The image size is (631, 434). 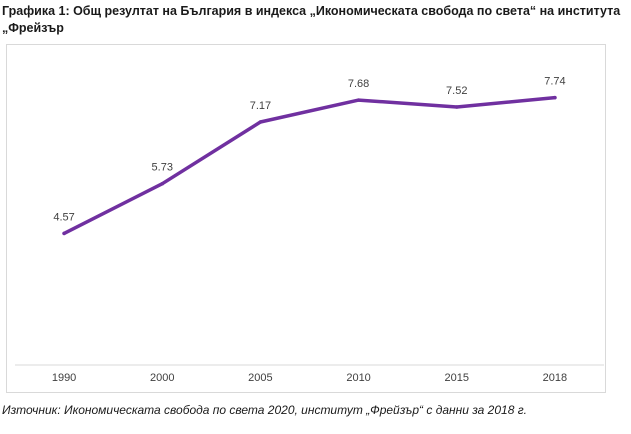 I want to click on data-label: 7.74, so click(x=554, y=82).